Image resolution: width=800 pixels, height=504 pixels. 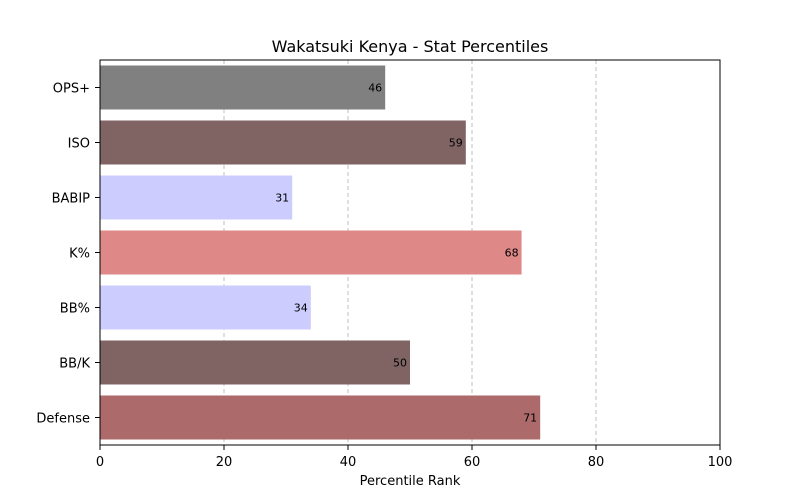 What do you see at coordinates (224, 462) in the screenshot?
I see `x-tick-label: 20` at bounding box center [224, 462].